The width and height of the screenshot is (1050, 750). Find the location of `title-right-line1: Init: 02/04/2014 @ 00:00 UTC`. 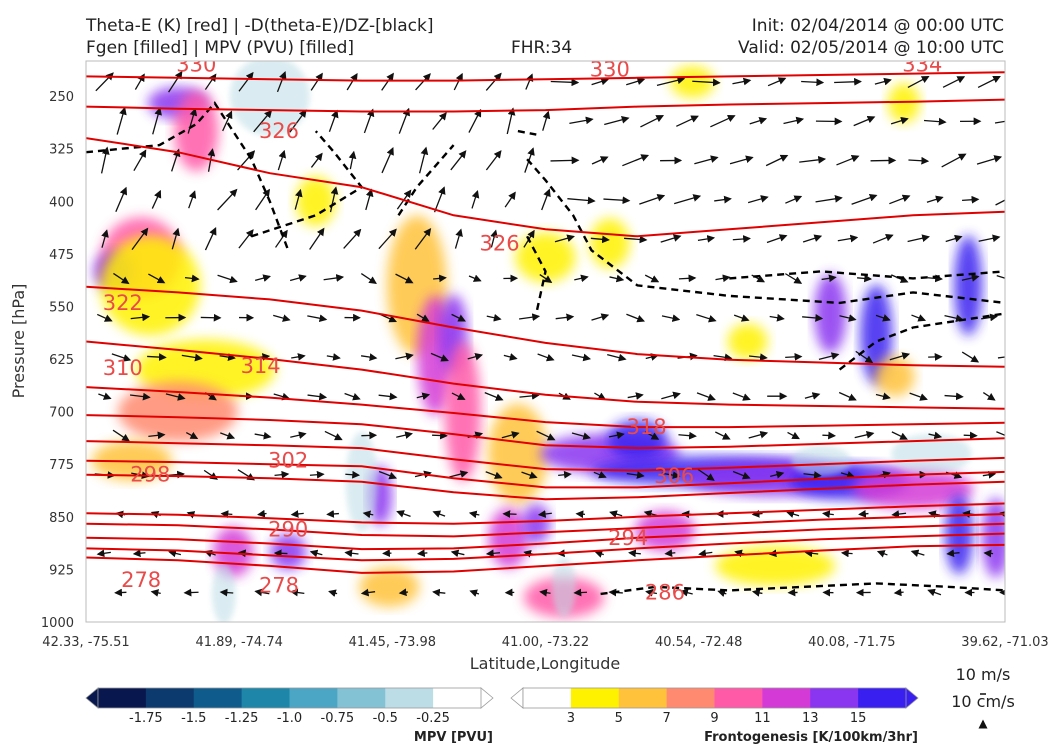

title-right-line1: Init: 02/04/2014 @ 00:00 UTC is located at coordinates (877, 26).